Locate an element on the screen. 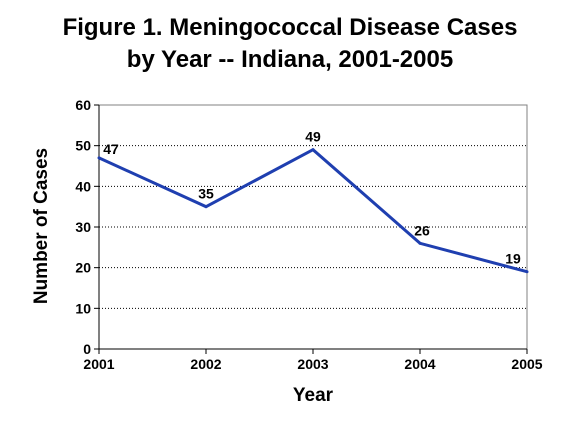  chart-title-line-2: by Year -- Indiana, 2001-2005 is located at coordinates (290, 59).